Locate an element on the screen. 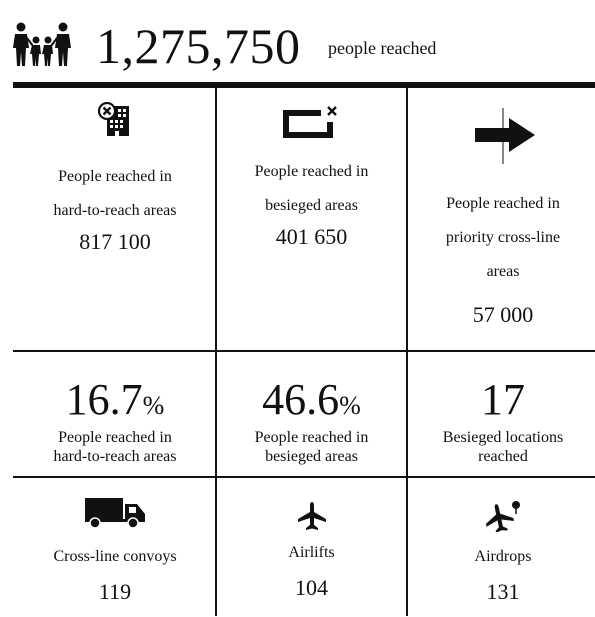  stat-cell-convoys: Cross-line convoys 119 is located at coordinates (115, 547).